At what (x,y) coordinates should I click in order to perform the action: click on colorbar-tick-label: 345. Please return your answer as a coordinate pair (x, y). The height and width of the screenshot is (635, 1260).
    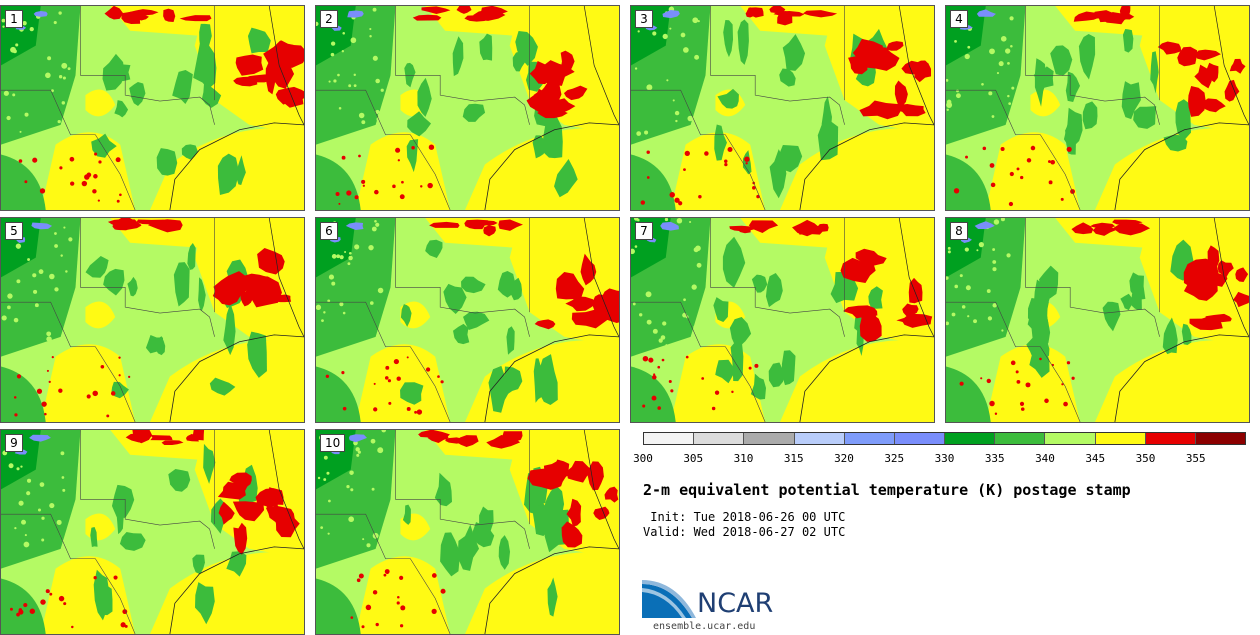
    Looking at the image, I should click on (1095, 458).